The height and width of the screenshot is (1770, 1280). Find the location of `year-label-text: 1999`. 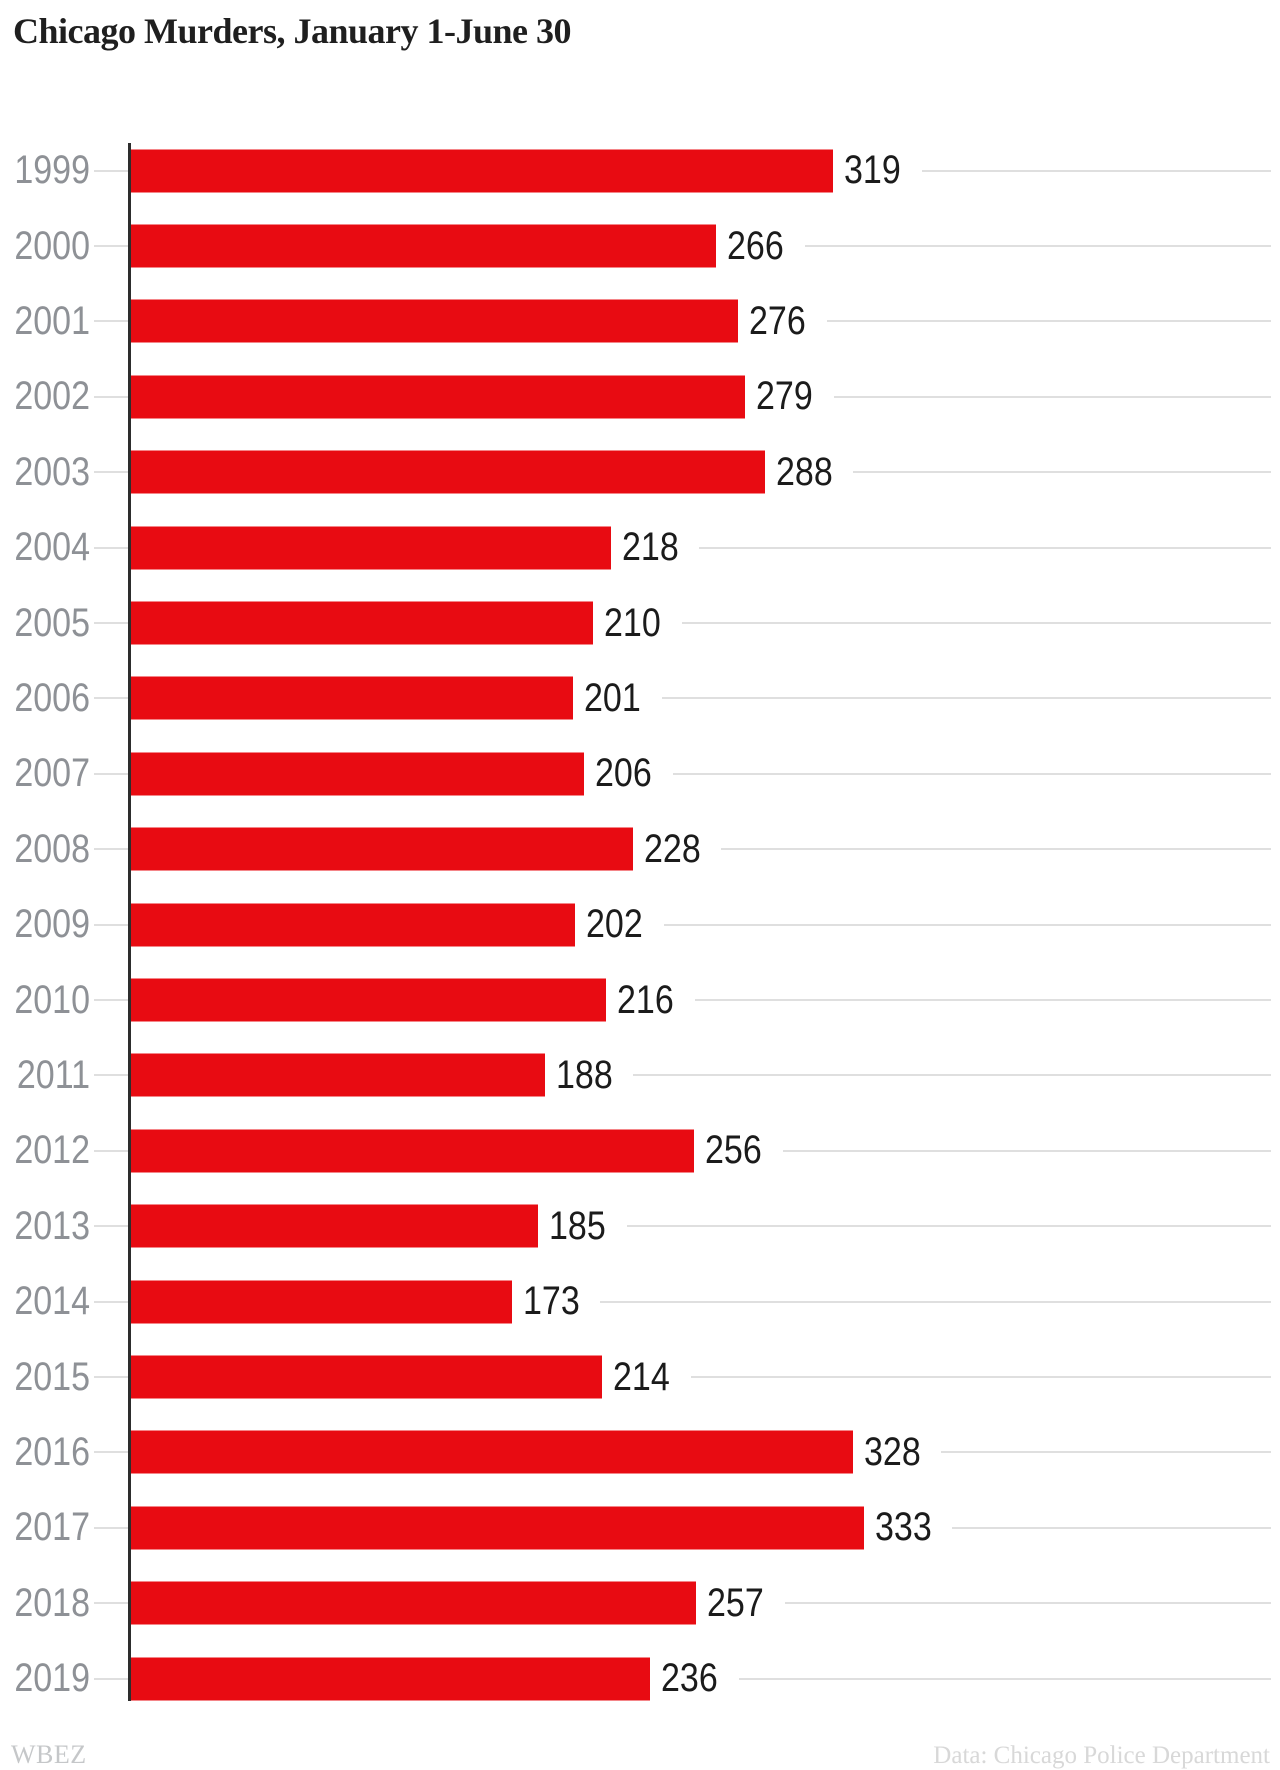

year-label-text: 1999 is located at coordinates (52, 170).